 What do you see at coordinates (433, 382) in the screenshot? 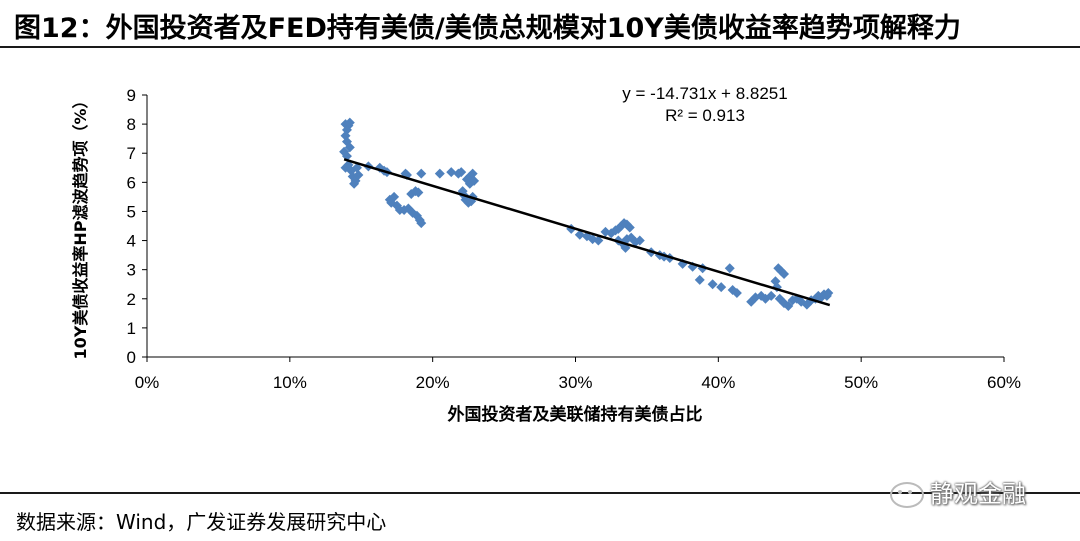
I see `x-tick-label: 20%` at bounding box center [433, 382].